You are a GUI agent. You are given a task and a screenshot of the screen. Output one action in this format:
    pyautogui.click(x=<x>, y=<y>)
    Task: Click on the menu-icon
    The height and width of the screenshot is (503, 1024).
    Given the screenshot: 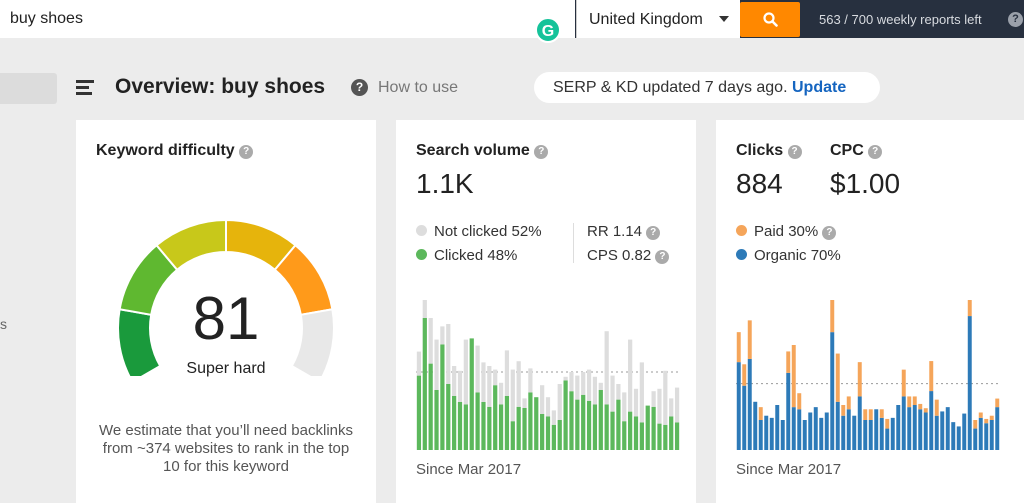 What is the action you would take?
    pyautogui.click(x=85, y=88)
    